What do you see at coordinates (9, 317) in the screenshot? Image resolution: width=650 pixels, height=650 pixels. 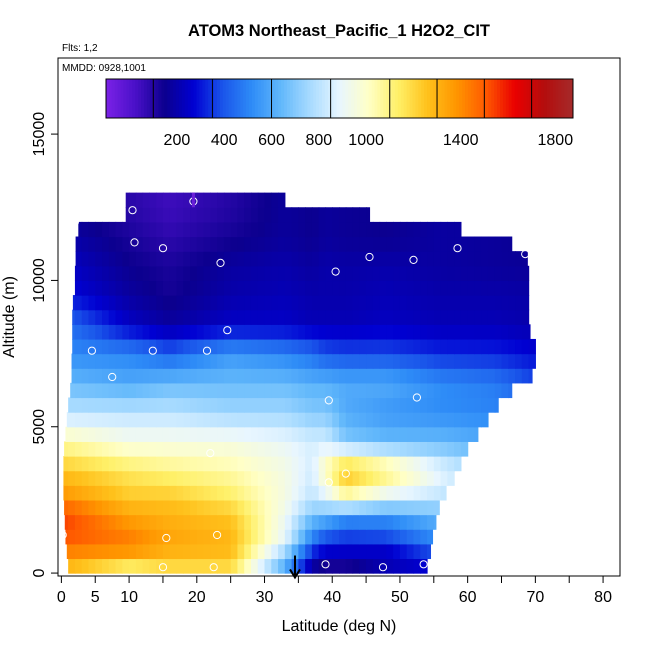 I see `y-axis-label: Altitude (m)` at bounding box center [9, 317].